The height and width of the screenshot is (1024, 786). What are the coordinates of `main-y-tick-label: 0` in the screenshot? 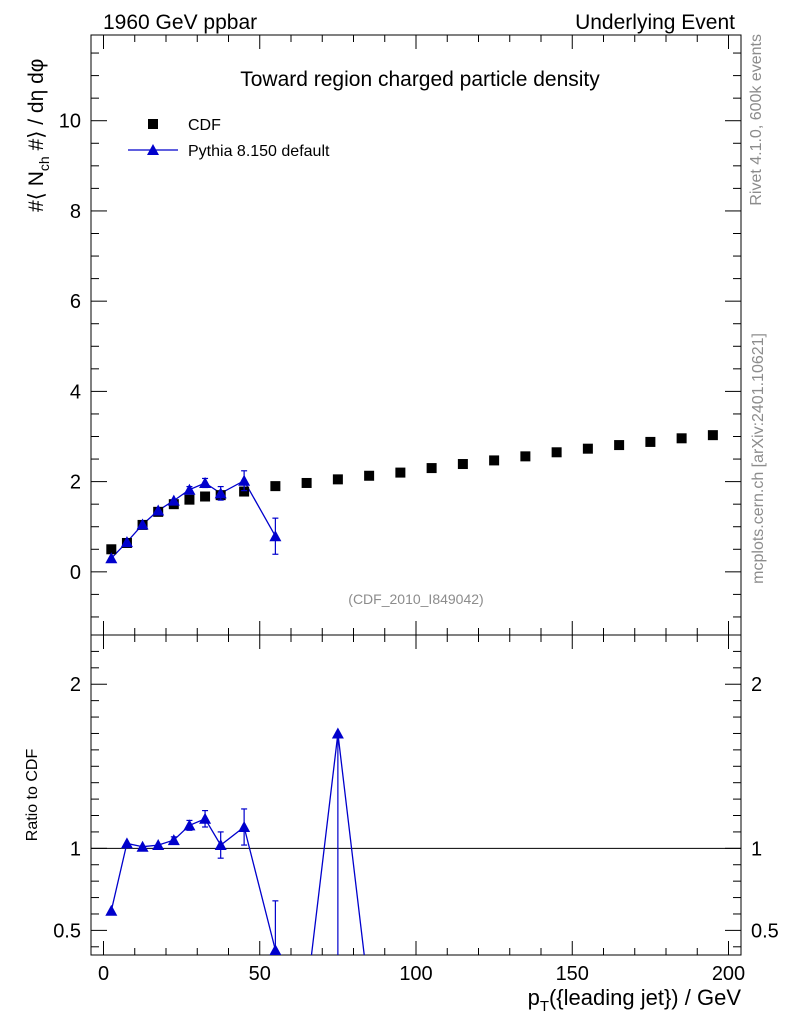 It's located at (75, 573).